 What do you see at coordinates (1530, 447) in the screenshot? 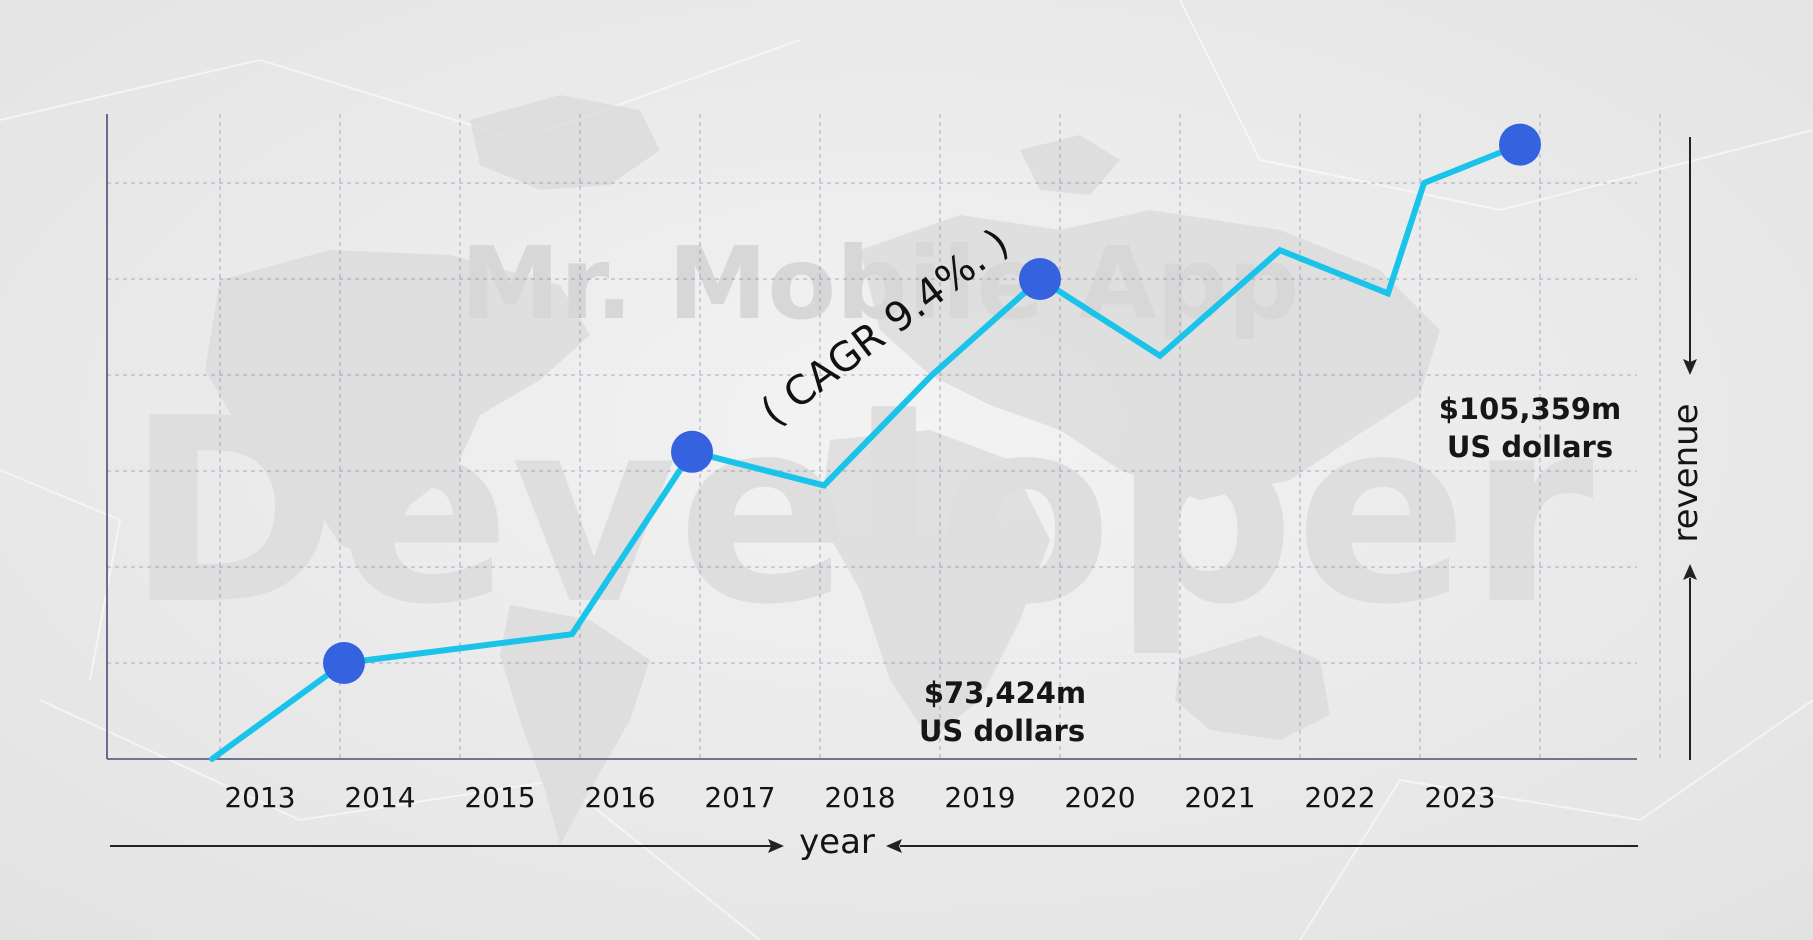
I see `end-unit-label: US dollars` at bounding box center [1530, 447].